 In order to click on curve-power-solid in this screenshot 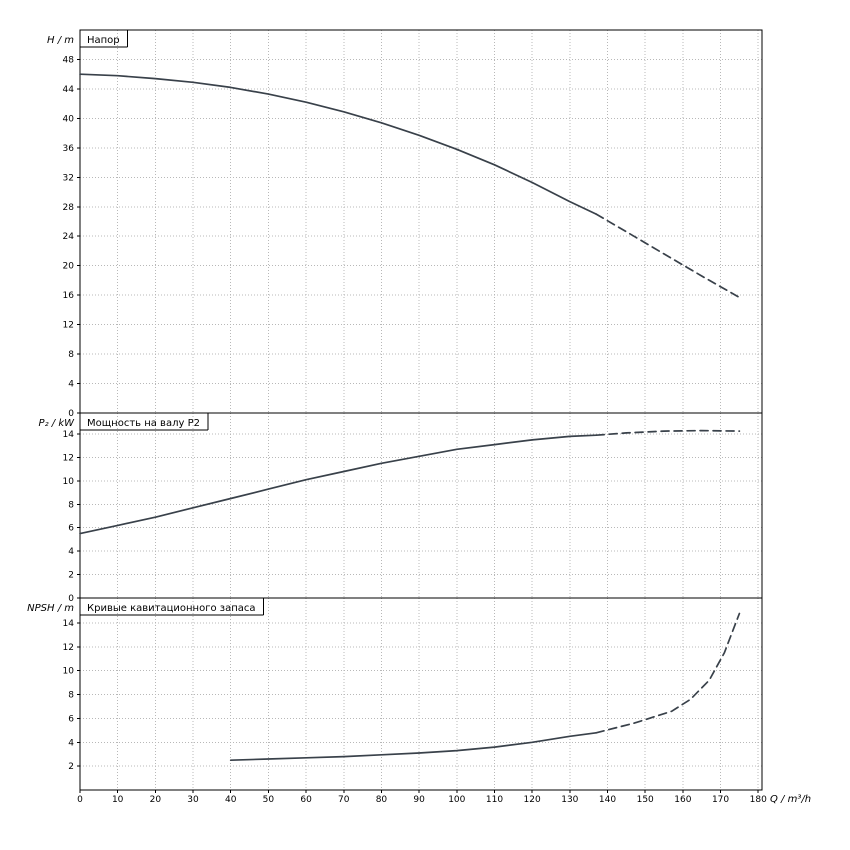, I will do `click(338, 484)`.